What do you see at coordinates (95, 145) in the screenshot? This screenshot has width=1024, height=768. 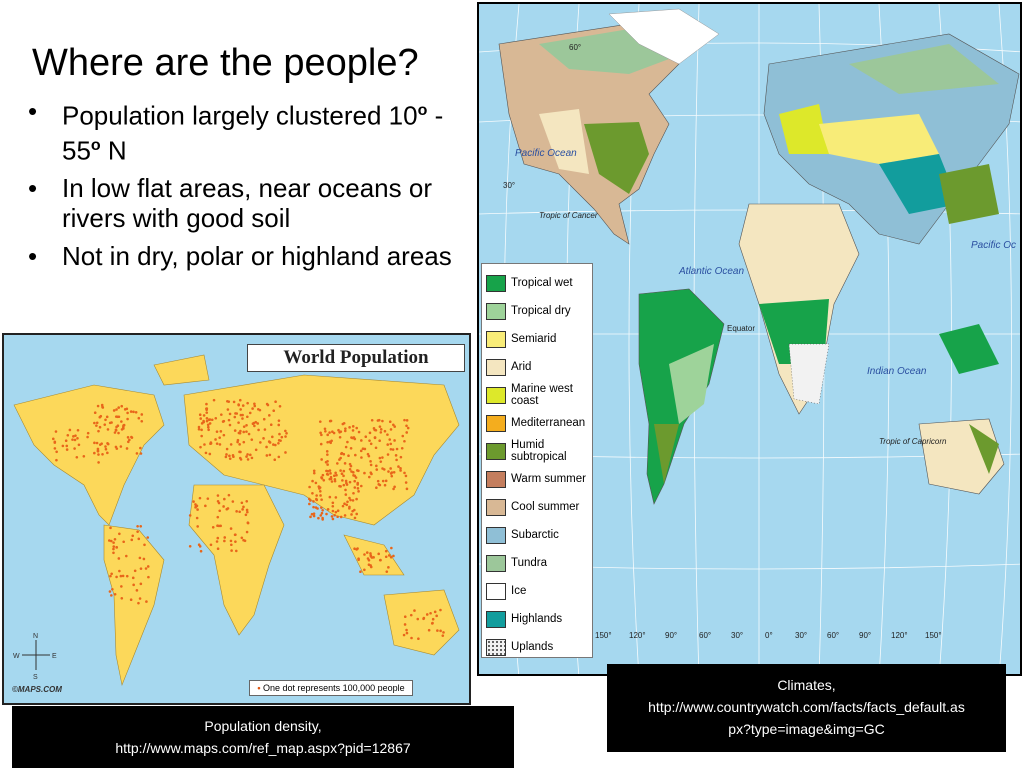 I see `degree-symbol: o` at bounding box center [95, 145].